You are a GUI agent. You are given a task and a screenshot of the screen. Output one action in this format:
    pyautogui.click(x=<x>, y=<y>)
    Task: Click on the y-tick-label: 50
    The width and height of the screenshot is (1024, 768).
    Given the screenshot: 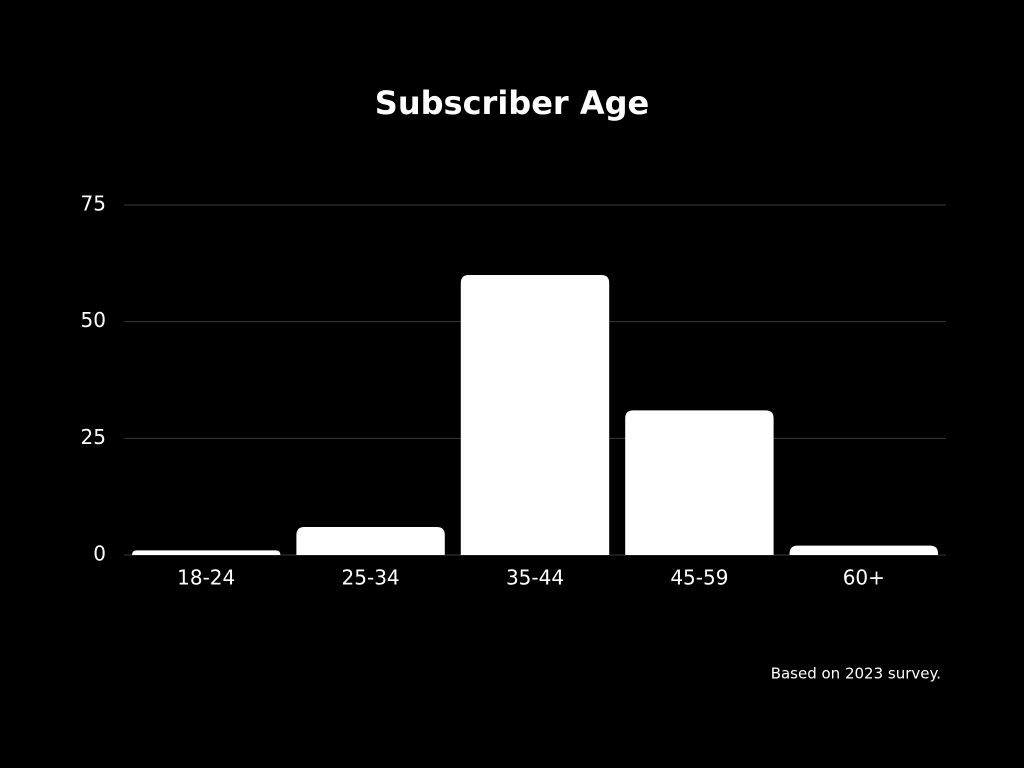 What is the action you would take?
    pyautogui.click(x=93, y=320)
    